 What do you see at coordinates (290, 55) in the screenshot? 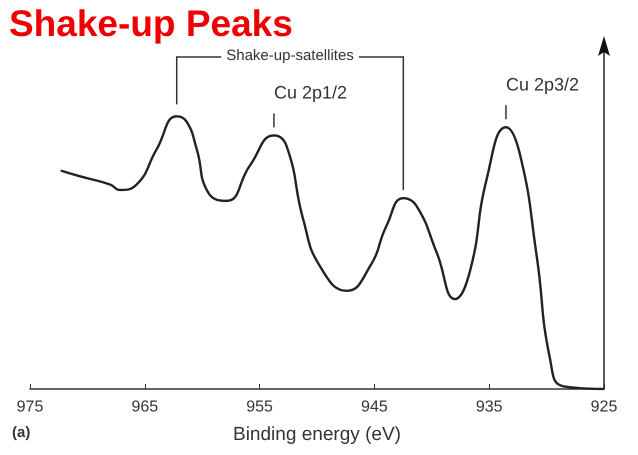
I see `text: Shake-up-satellites` at bounding box center [290, 55].